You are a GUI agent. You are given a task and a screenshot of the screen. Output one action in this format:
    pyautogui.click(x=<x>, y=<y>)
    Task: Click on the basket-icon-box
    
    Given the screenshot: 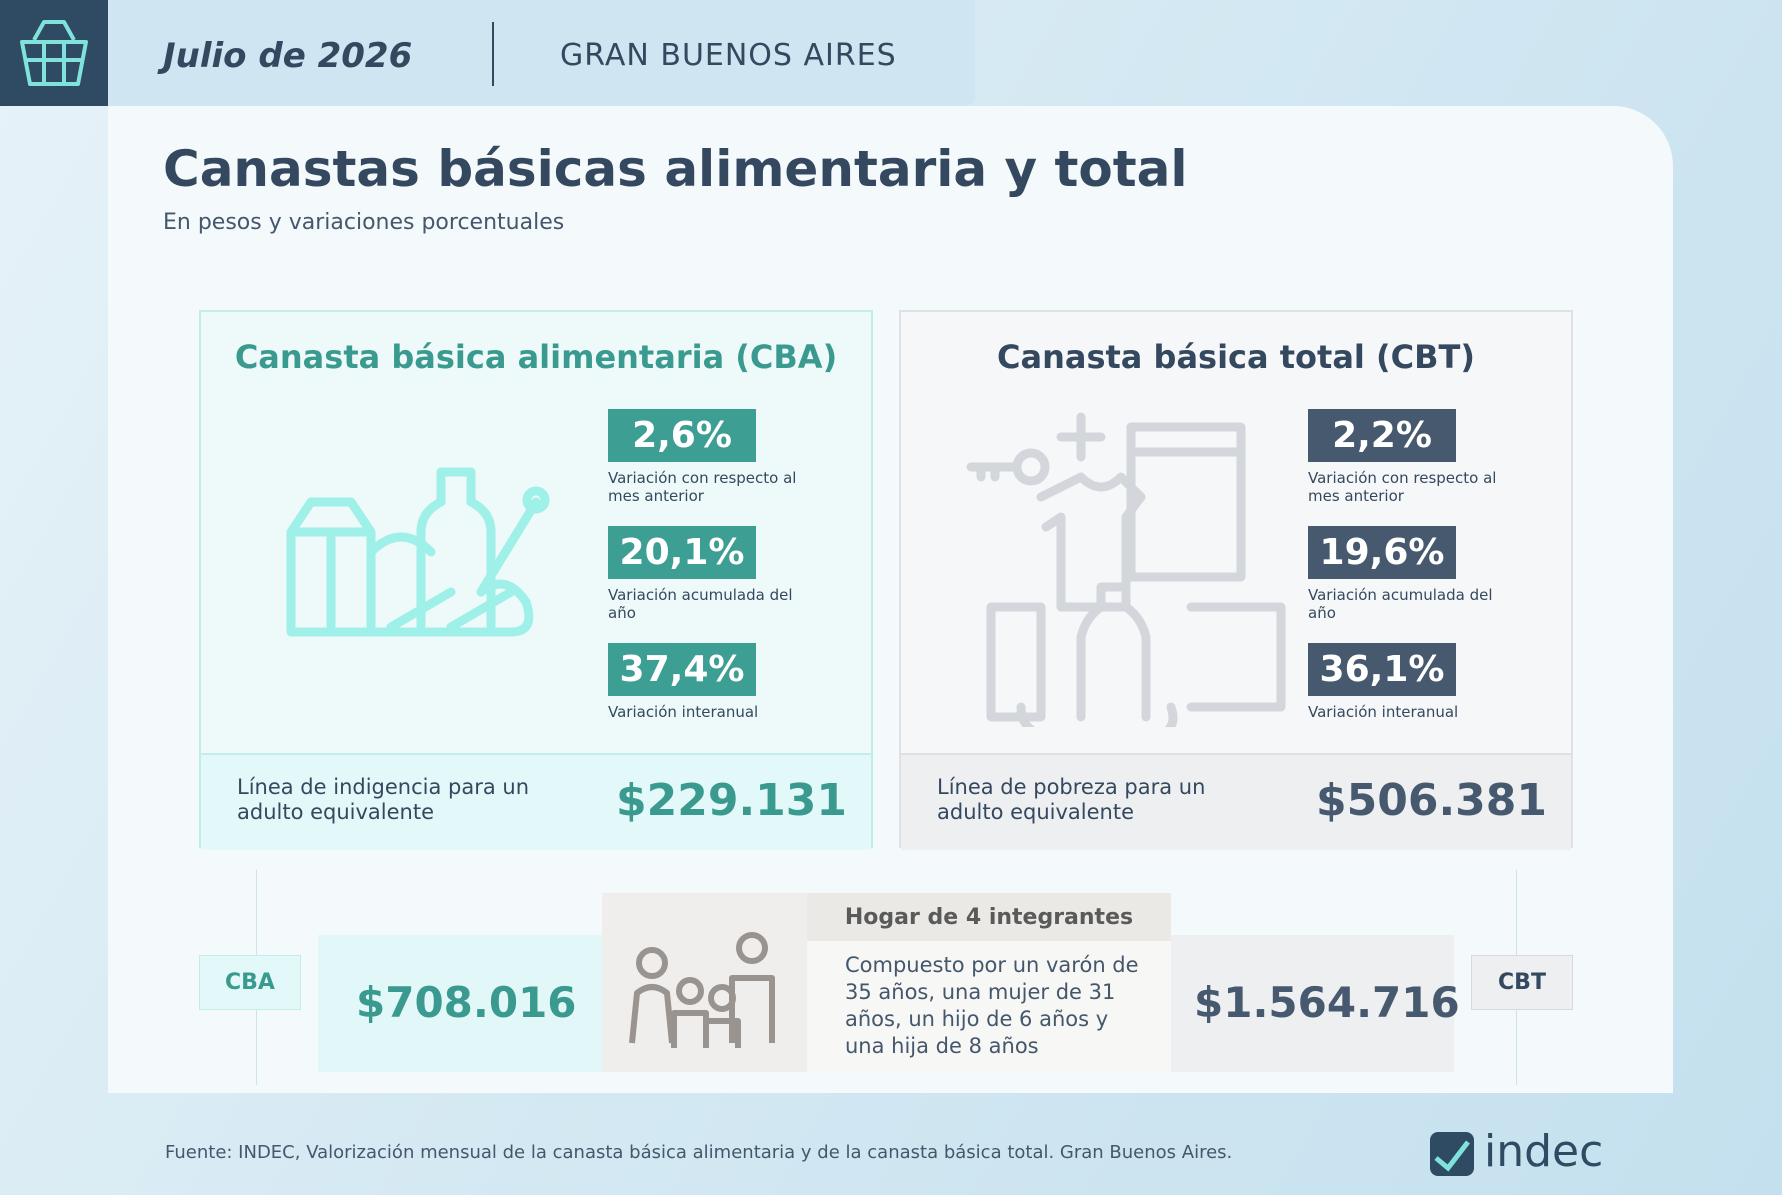 What is the action you would take?
    pyautogui.click(x=54, y=53)
    